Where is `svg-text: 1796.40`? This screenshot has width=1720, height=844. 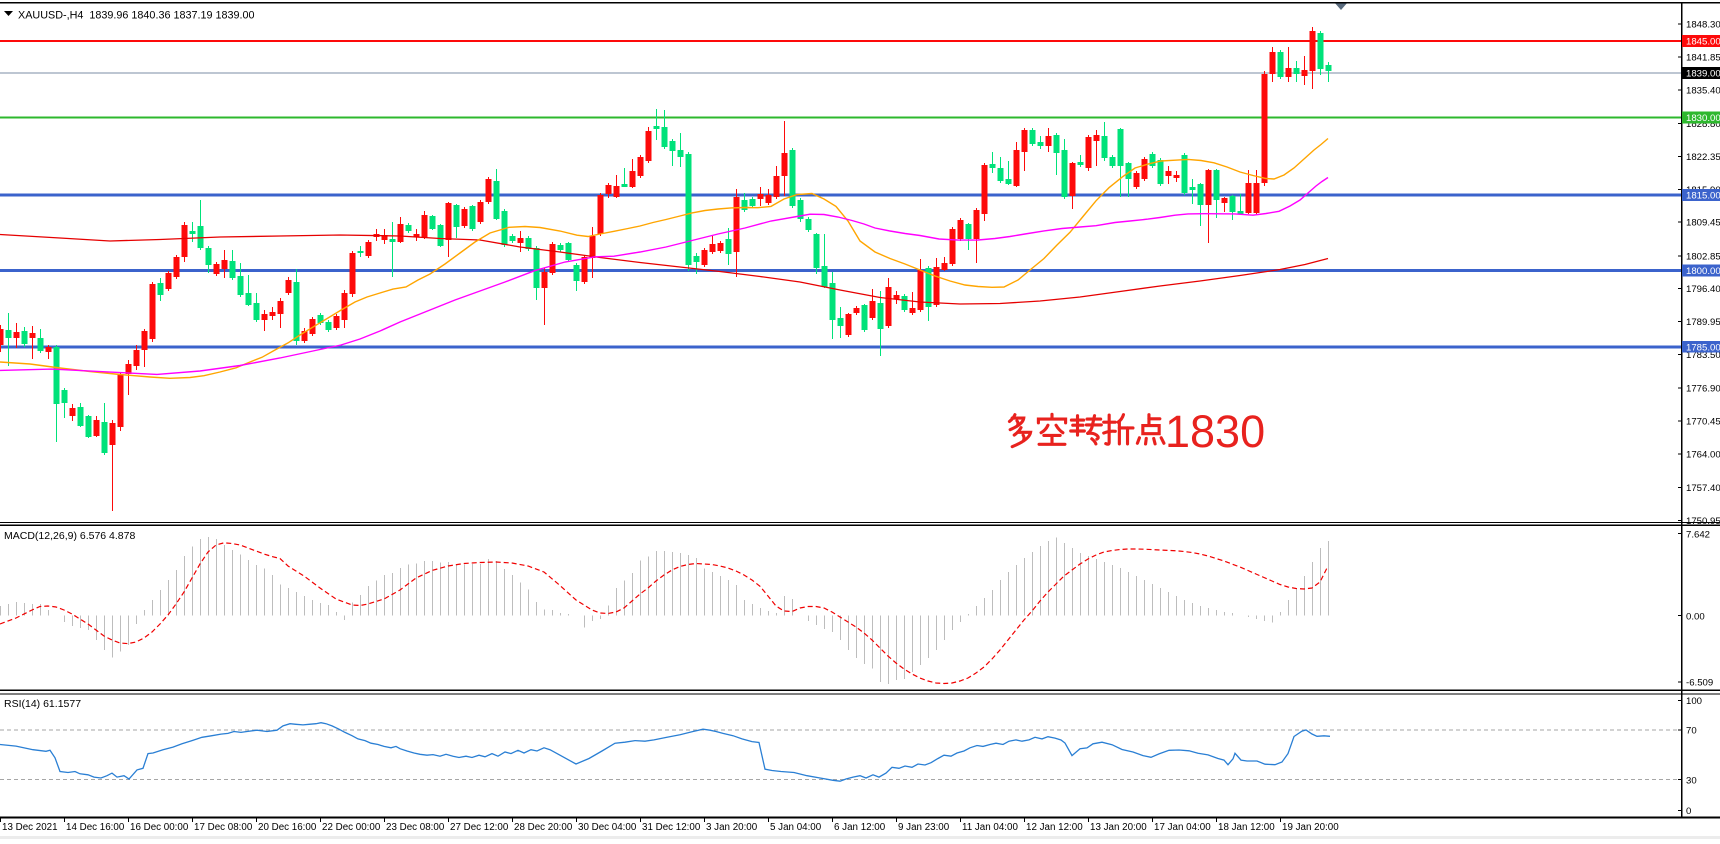
svg-text: 1796.40 is located at coordinates (1703, 289).